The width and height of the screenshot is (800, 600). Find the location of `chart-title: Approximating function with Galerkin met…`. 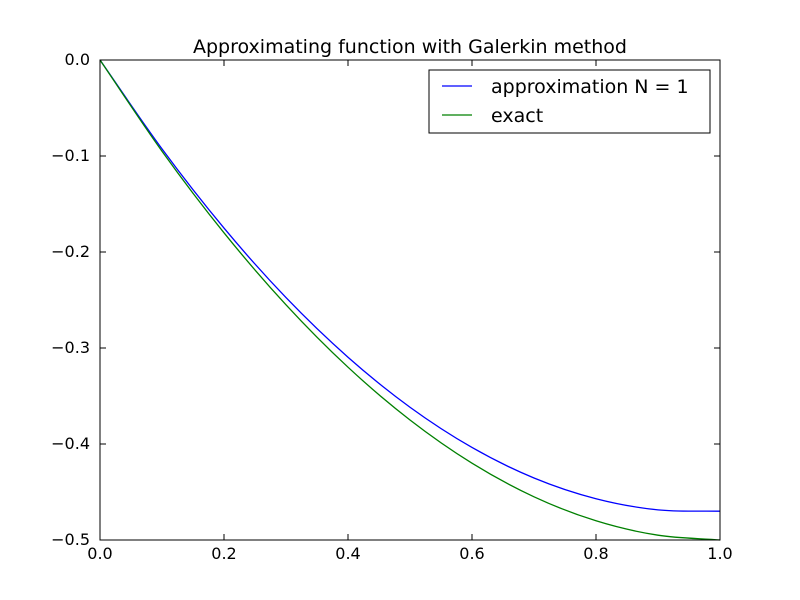

chart-title: Approximating function with Galerkin met… is located at coordinates (410, 47).